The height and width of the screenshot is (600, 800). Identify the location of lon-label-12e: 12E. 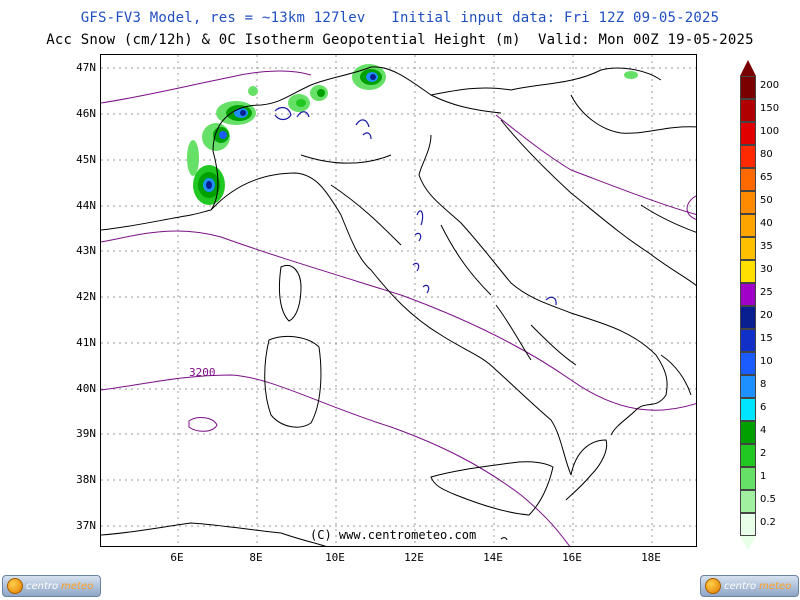
(414, 557).